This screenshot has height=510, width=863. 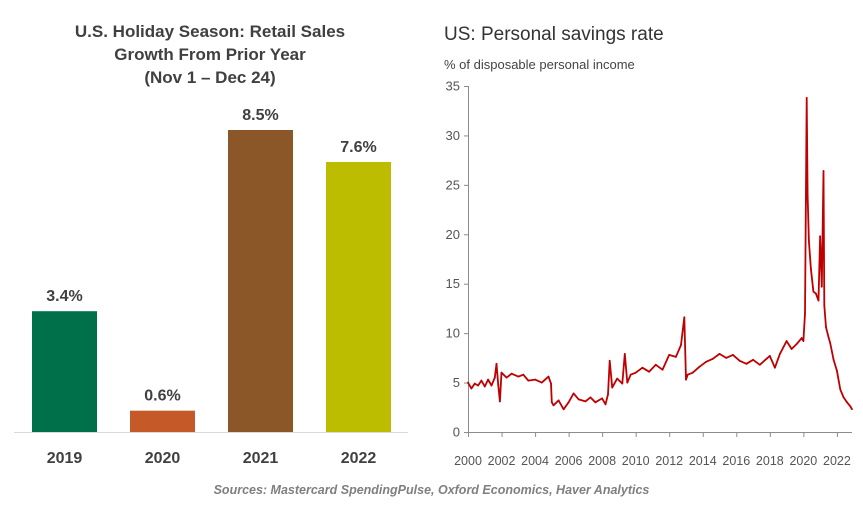 I want to click on bar-value-label-2022: 7.6%, so click(x=358, y=147).